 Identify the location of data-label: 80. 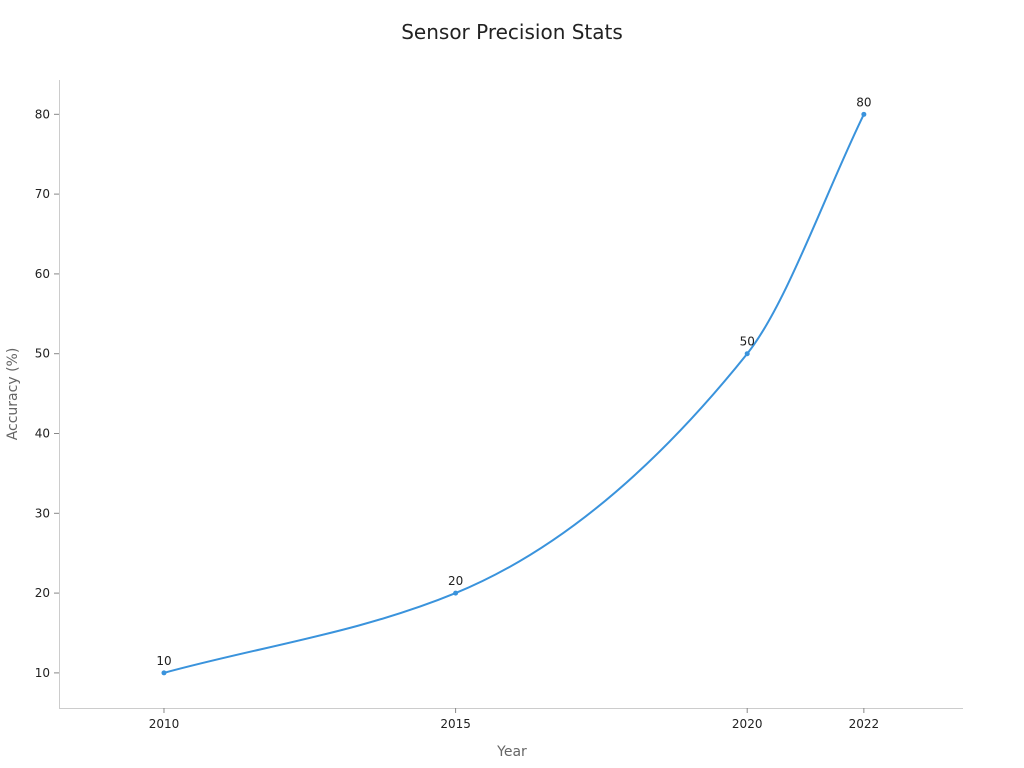
(863, 102).